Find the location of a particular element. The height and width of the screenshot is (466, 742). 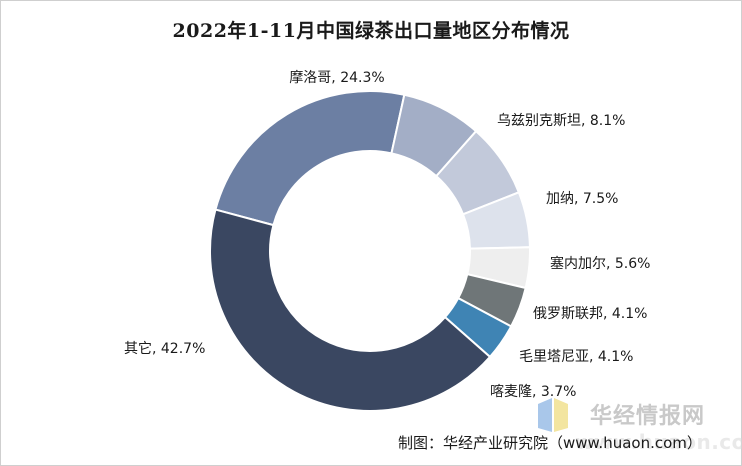

watermark: 华经情报网 is located at coordinates (638, 415).